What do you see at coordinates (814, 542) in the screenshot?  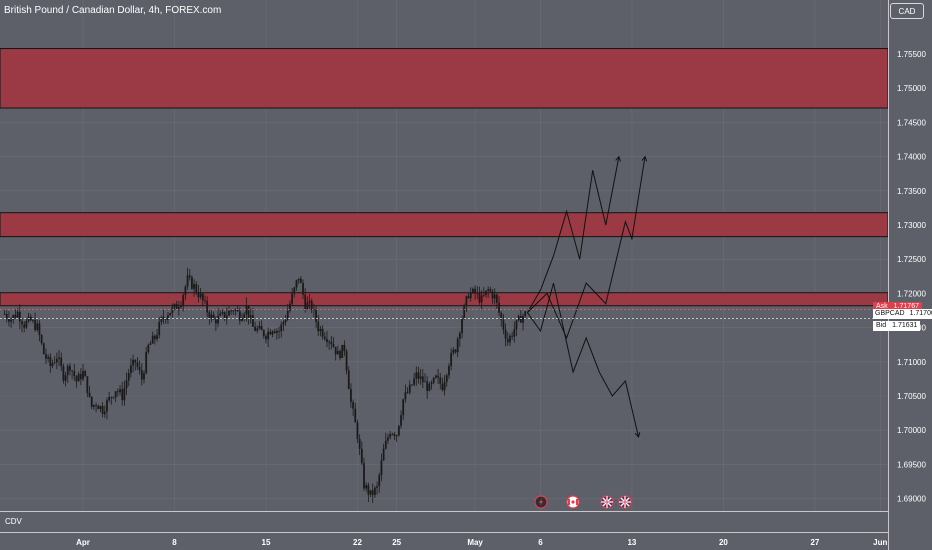 I see `x-tick-label: 27` at bounding box center [814, 542].